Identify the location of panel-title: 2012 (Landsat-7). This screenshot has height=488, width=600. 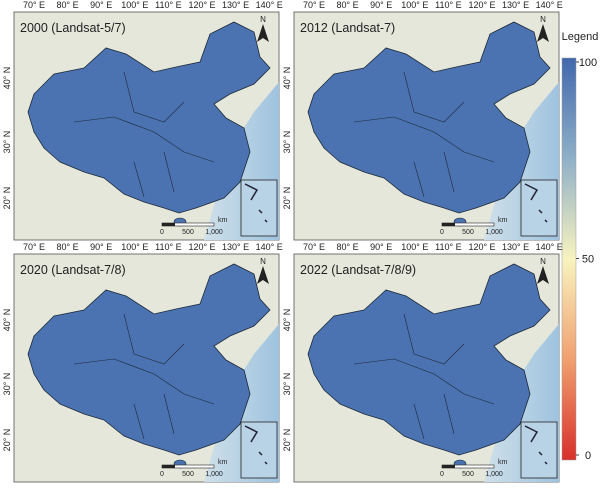
(347, 28).